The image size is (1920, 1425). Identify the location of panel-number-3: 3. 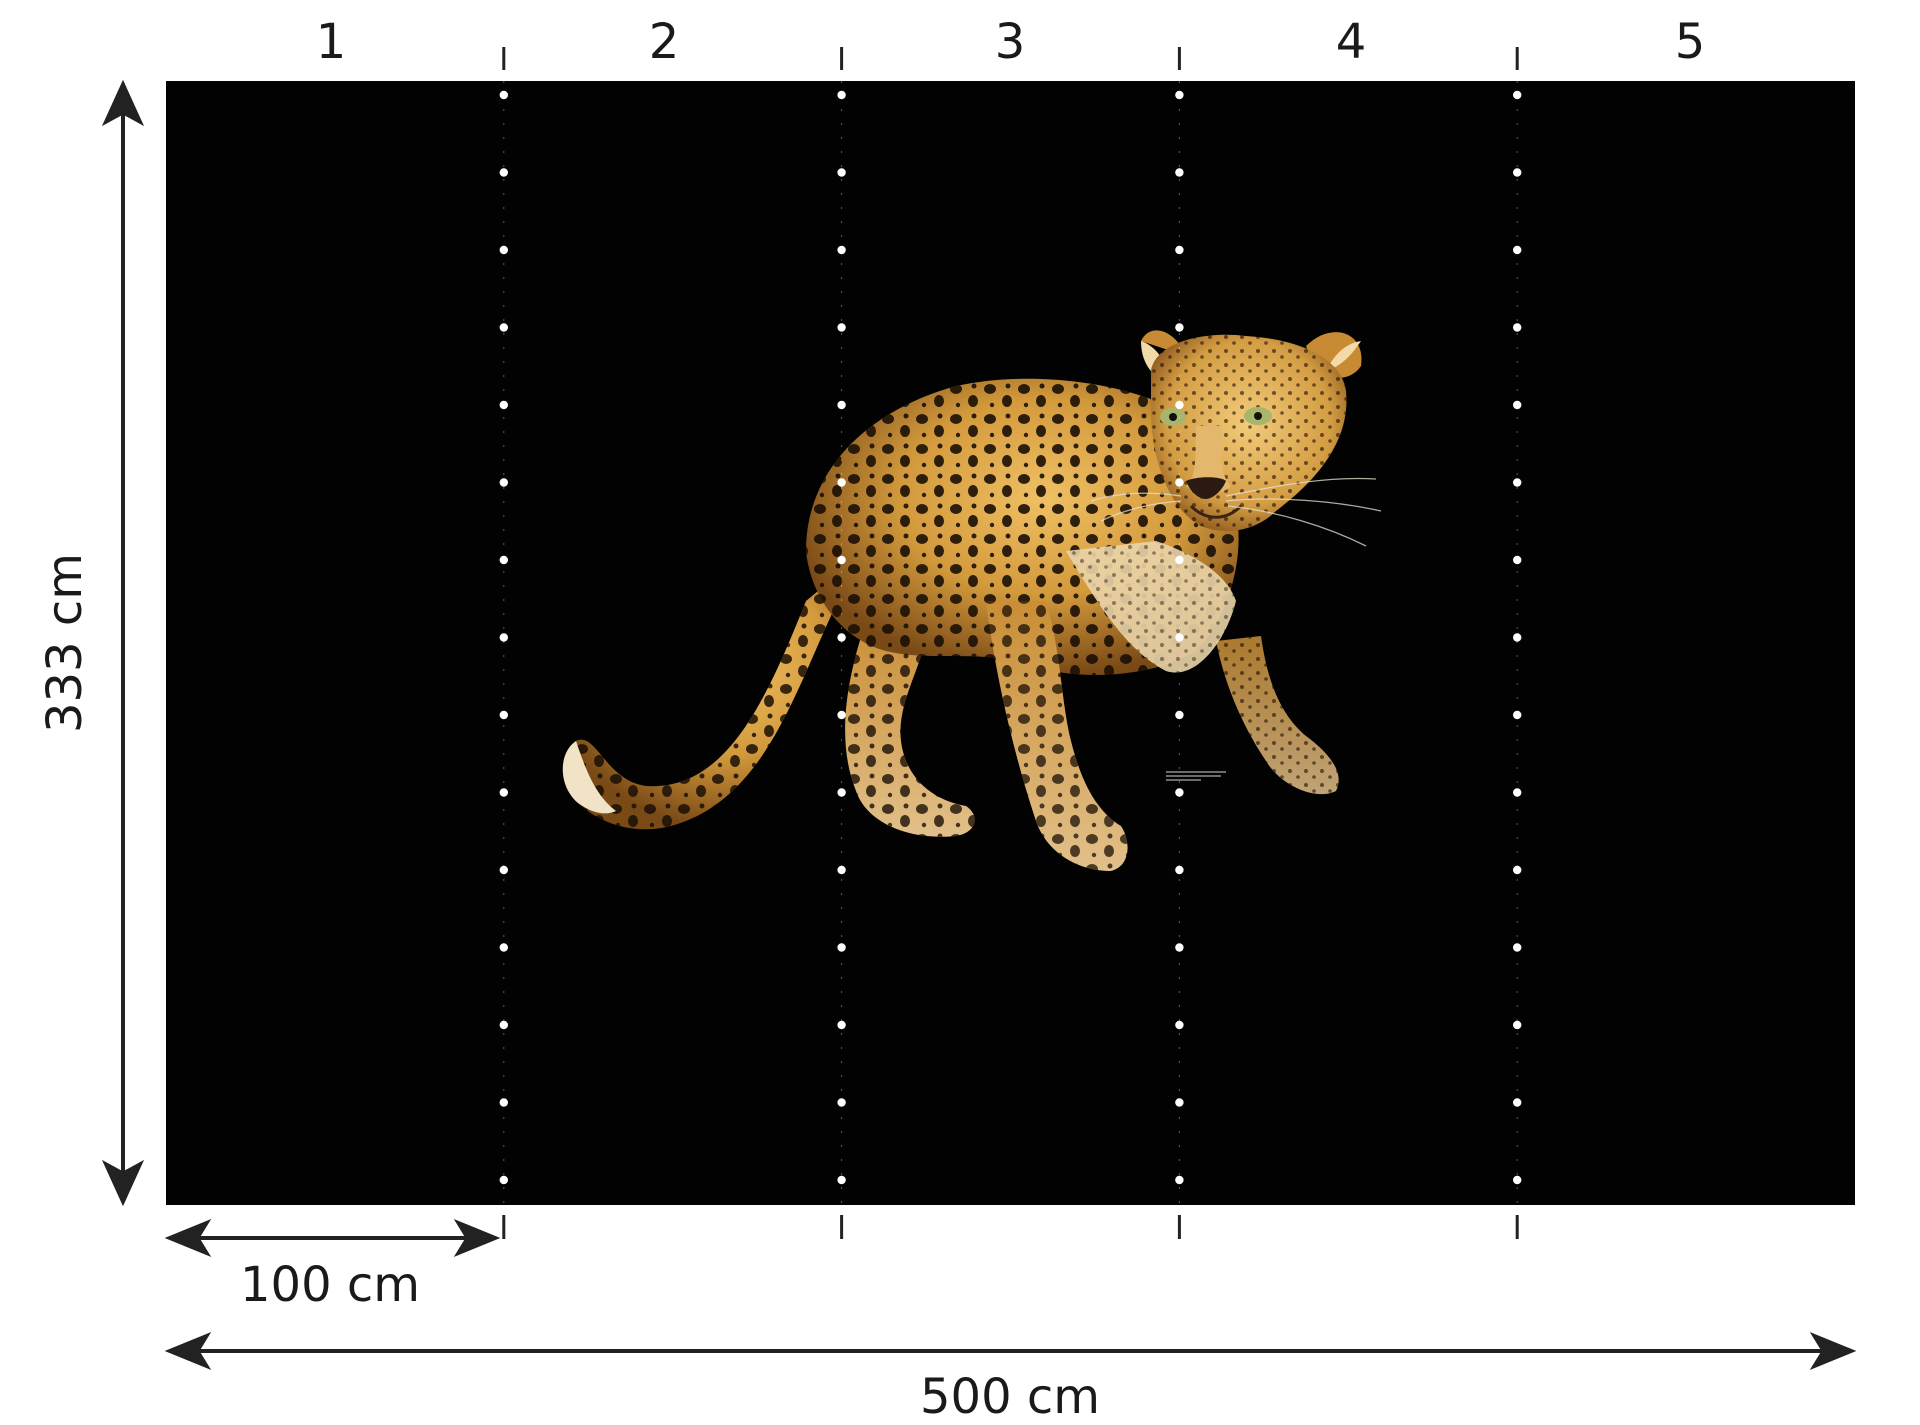
(1010, 42).